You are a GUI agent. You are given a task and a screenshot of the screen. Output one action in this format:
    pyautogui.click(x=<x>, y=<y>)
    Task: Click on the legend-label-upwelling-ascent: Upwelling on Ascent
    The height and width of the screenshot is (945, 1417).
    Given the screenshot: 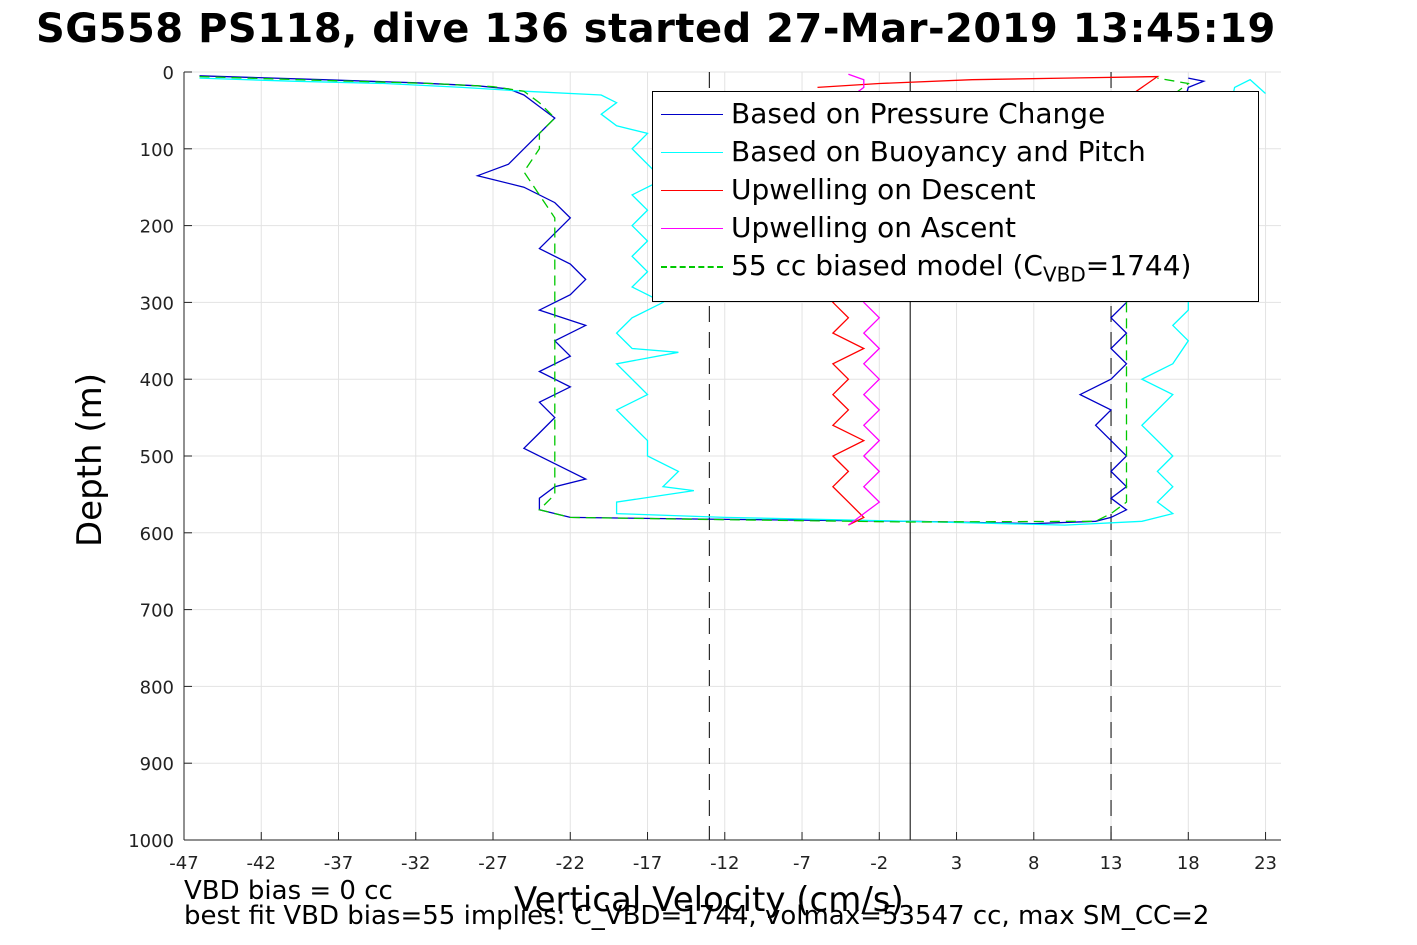 What is the action you would take?
    pyautogui.click(x=874, y=227)
    